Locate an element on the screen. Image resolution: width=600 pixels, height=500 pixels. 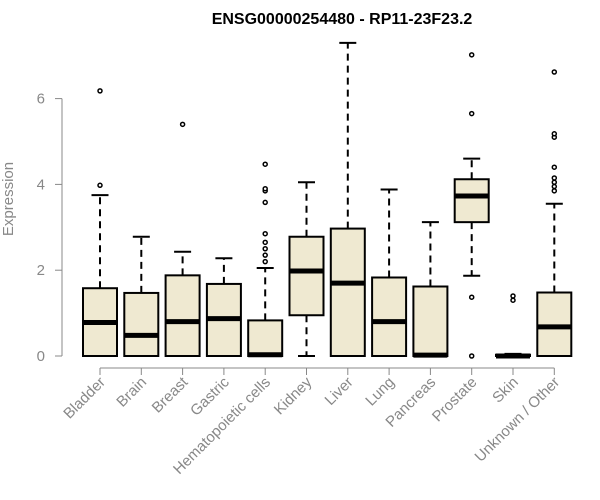
box-brain is located at coordinates (141, 296).